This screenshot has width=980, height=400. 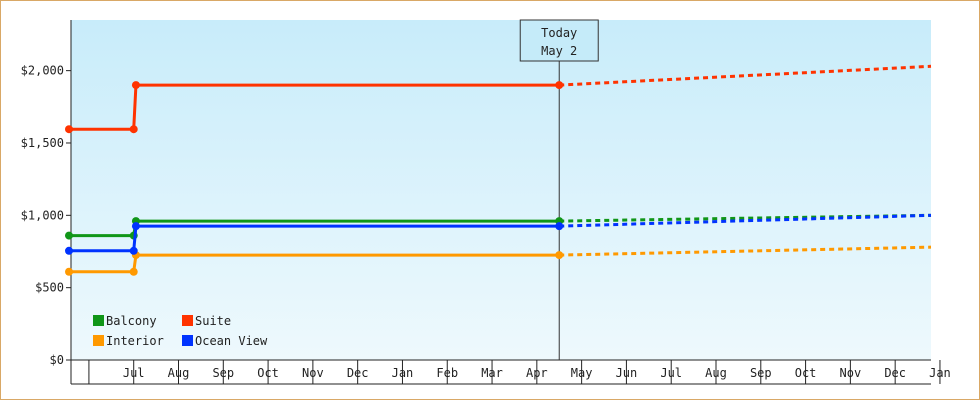 What do you see at coordinates (627, 373) in the screenshot?
I see `x-tick-label: Jun` at bounding box center [627, 373].